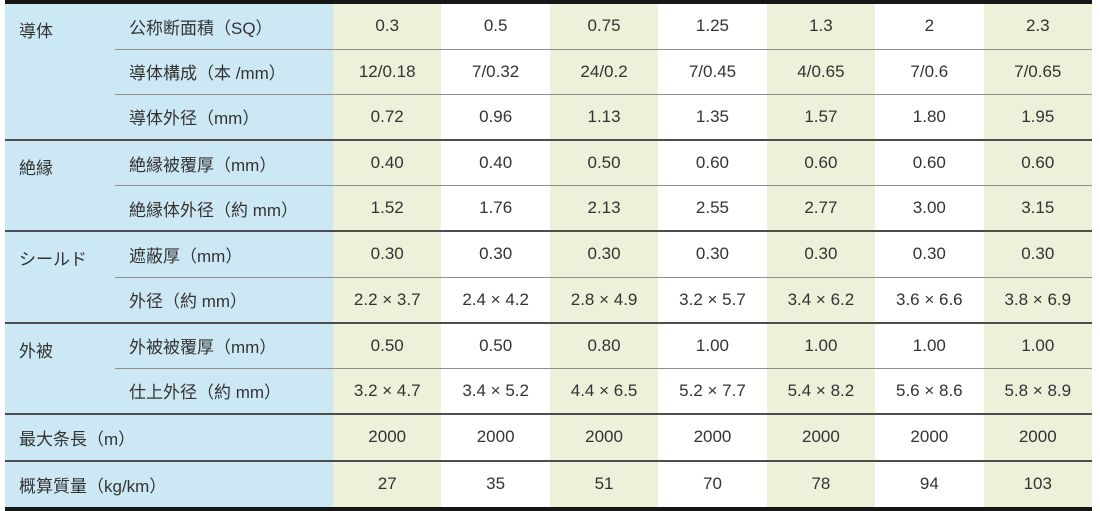  Describe the element at coordinates (387, 71) in the screenshot. I see `value-cell: 12/0.18` at that location.